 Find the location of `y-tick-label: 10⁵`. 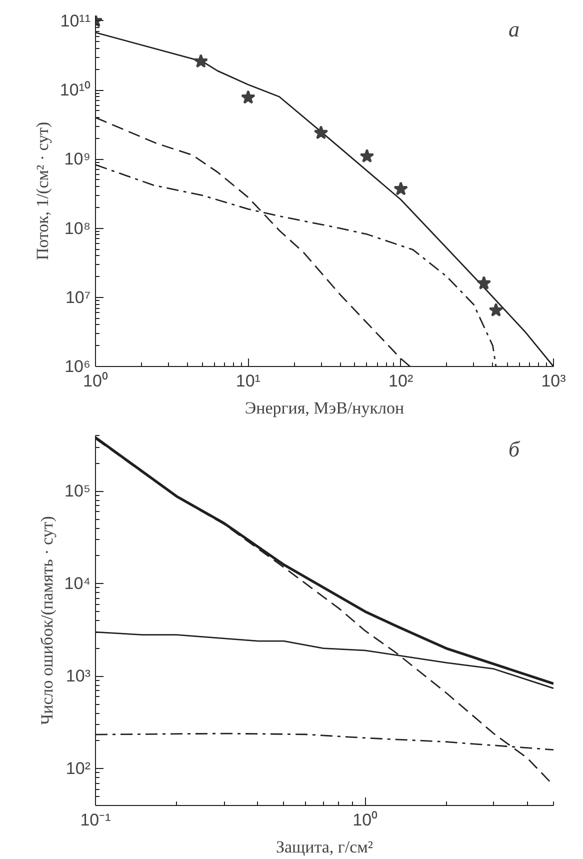

y-tick-label: 10⁵ is located at coordinates (77, 491).